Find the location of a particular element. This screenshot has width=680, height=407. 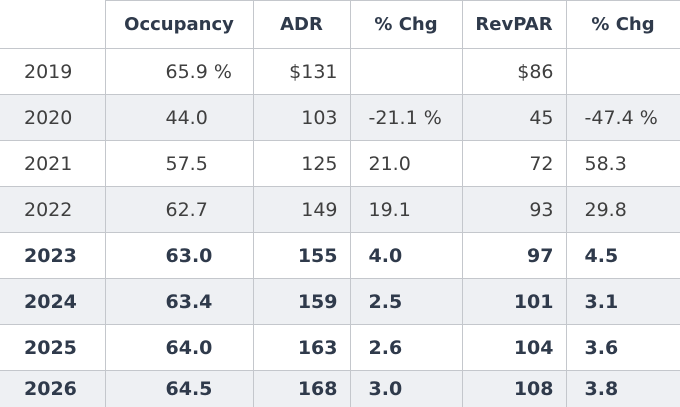

value-cell: $86 is located at coordinates (514, 71).